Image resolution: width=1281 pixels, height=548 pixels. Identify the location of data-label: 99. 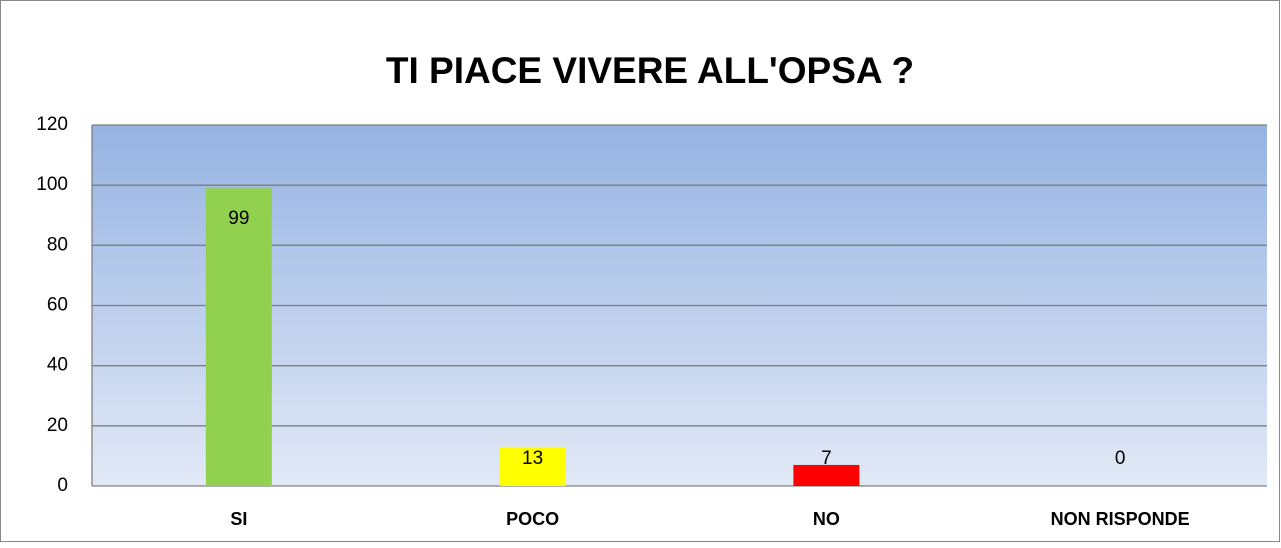
(238, 218).